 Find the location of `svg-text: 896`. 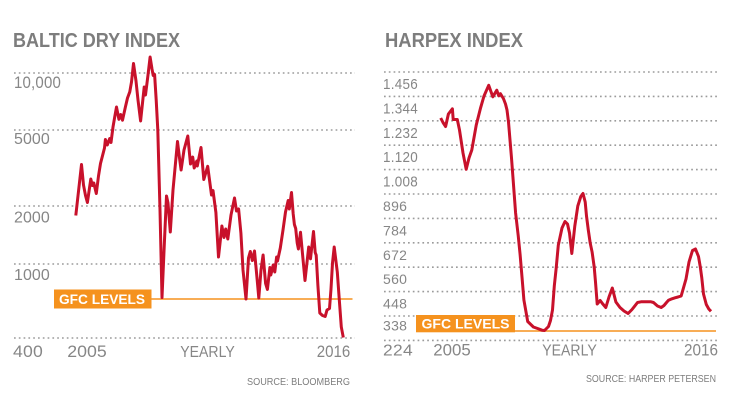

svg-text: 896 is located at coordinates (395, 206).